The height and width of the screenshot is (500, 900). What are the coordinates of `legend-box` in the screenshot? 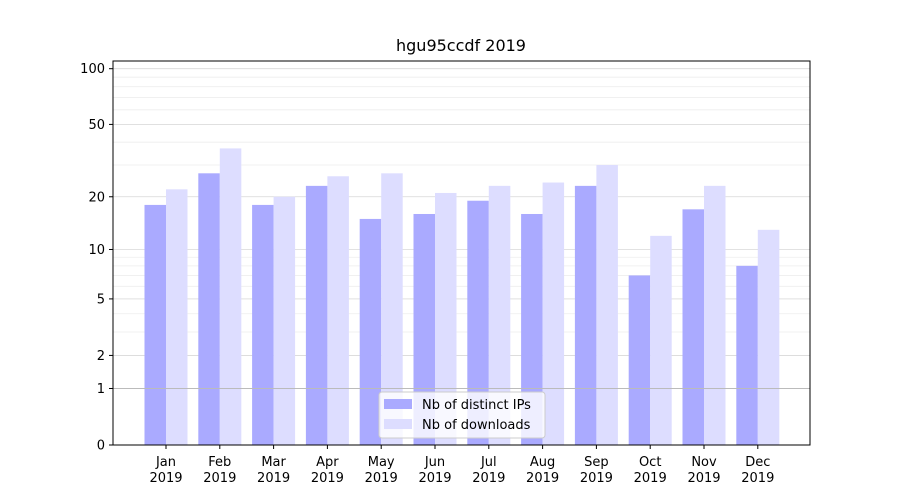 It's located at (462, 415).